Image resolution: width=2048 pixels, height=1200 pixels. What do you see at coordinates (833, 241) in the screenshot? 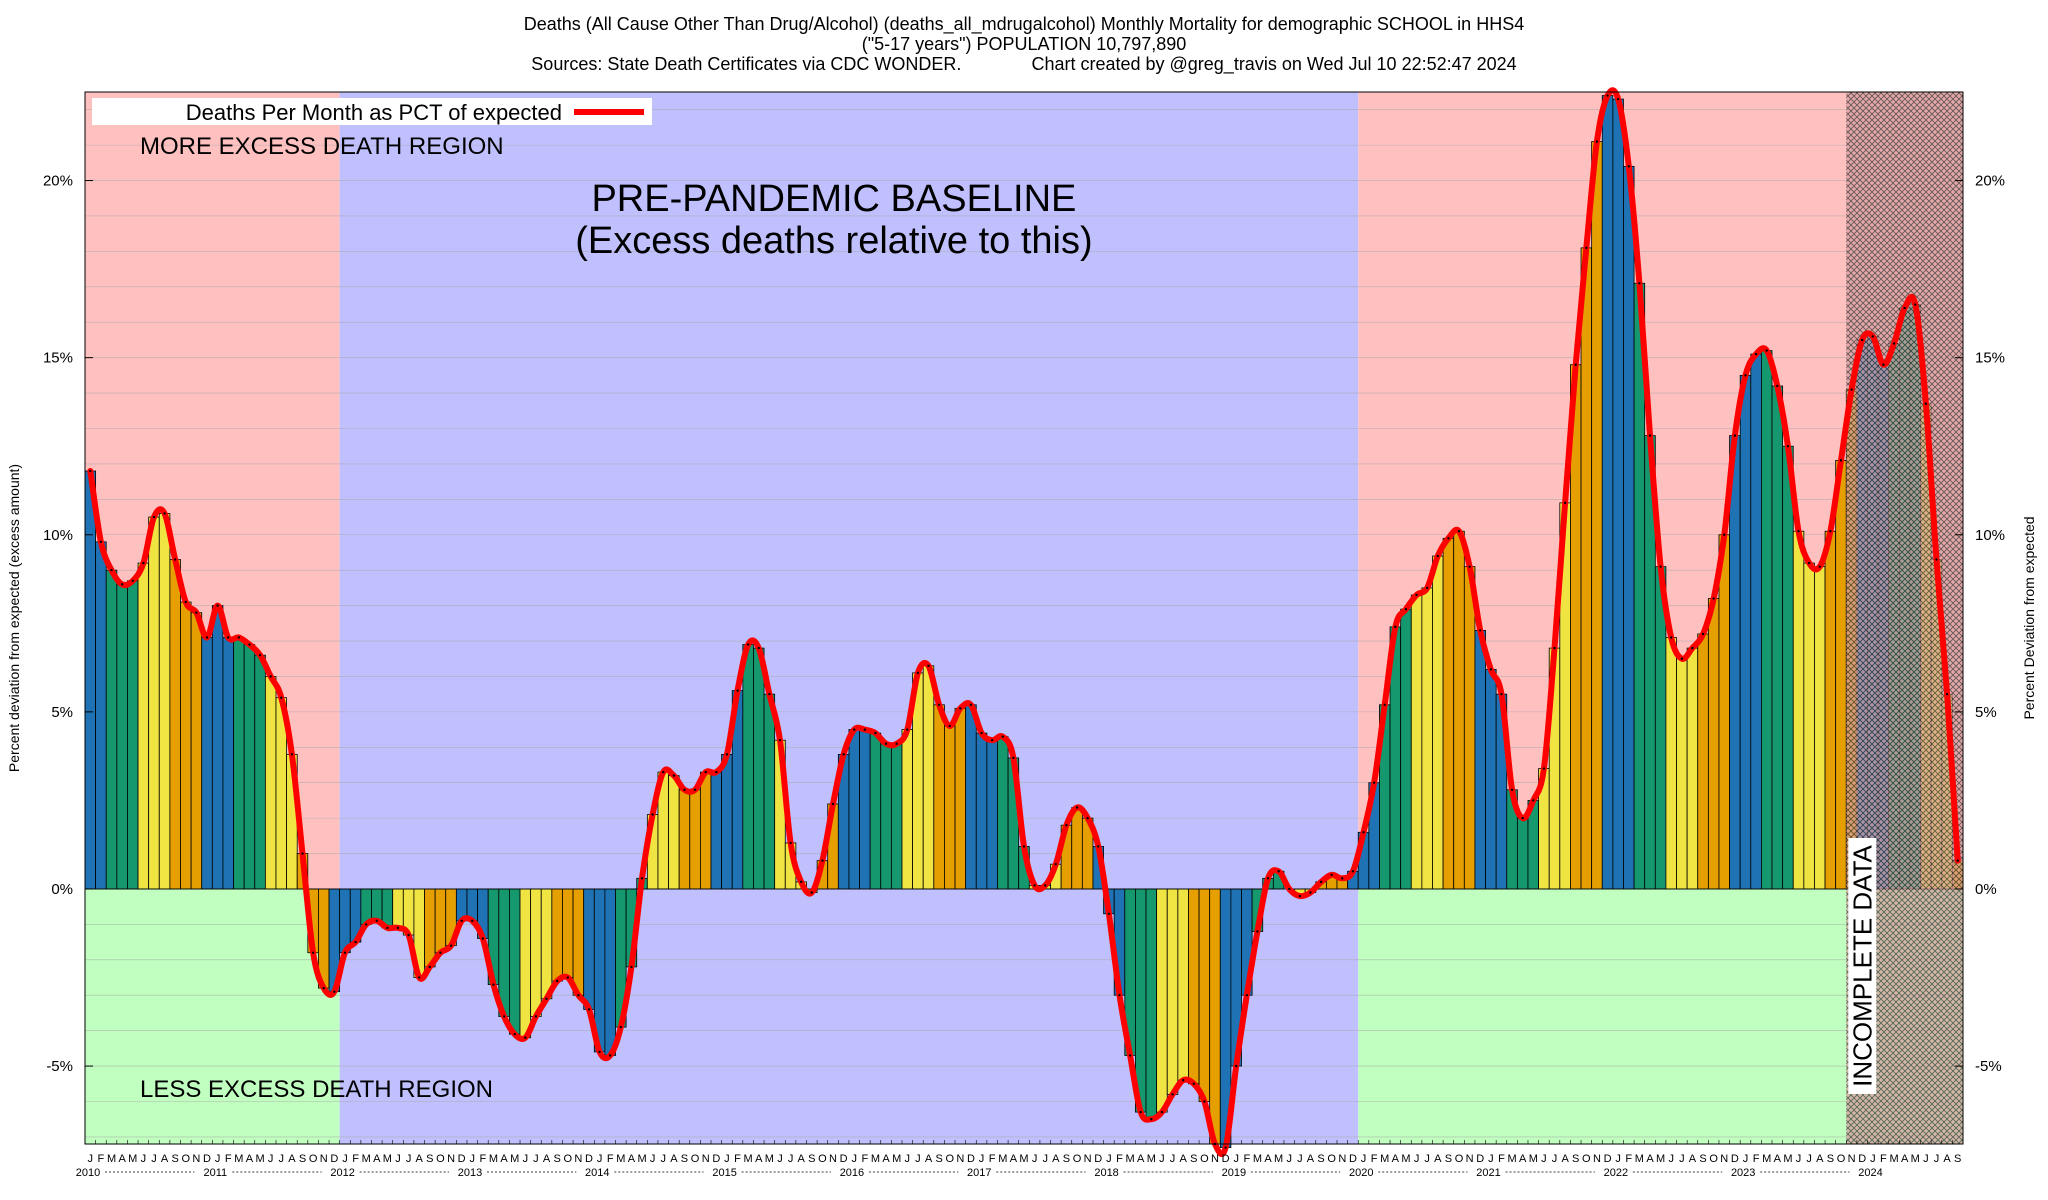
I see `baseline-subtitle: (Excess deaths relative to this)` at bounding box center [833, 241].